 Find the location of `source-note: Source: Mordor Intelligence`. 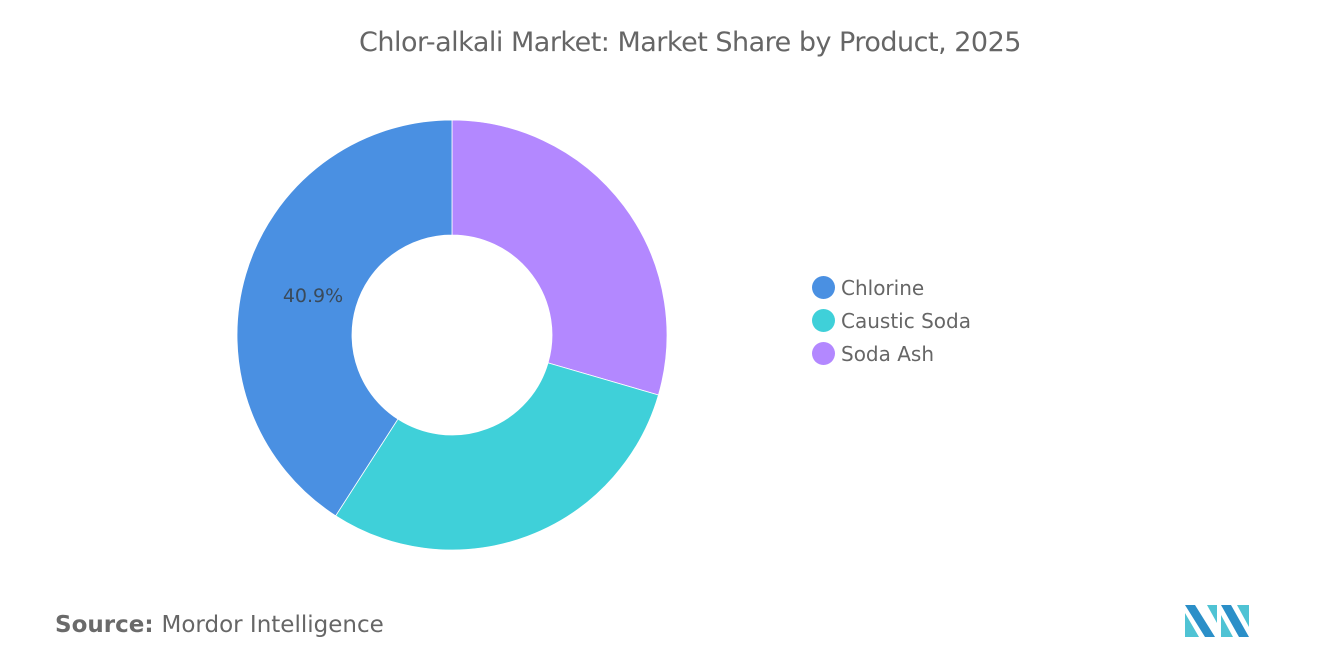

source-note: Source: Mordor Intelligence is located at coordinates (219, 625).